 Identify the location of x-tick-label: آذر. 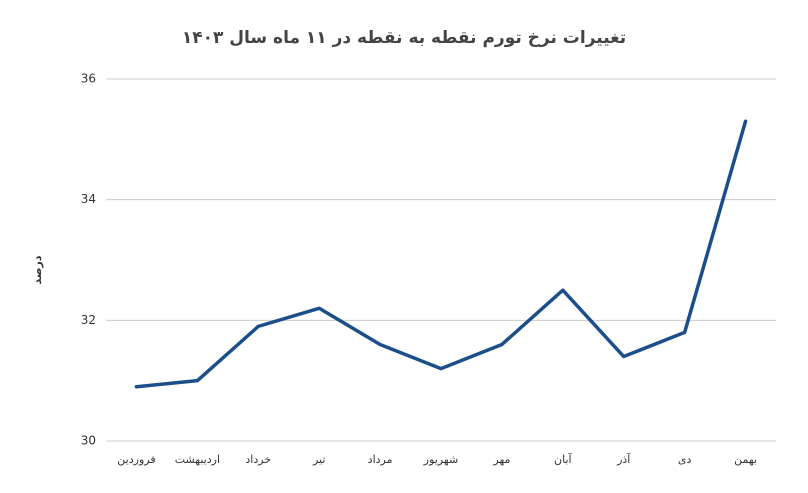
(623, 459).